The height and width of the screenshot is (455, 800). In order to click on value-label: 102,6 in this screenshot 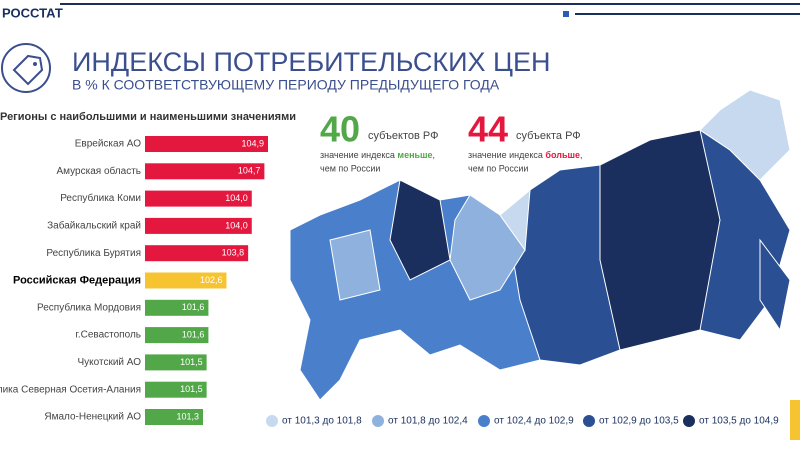, I will do `click(211, 280)`.